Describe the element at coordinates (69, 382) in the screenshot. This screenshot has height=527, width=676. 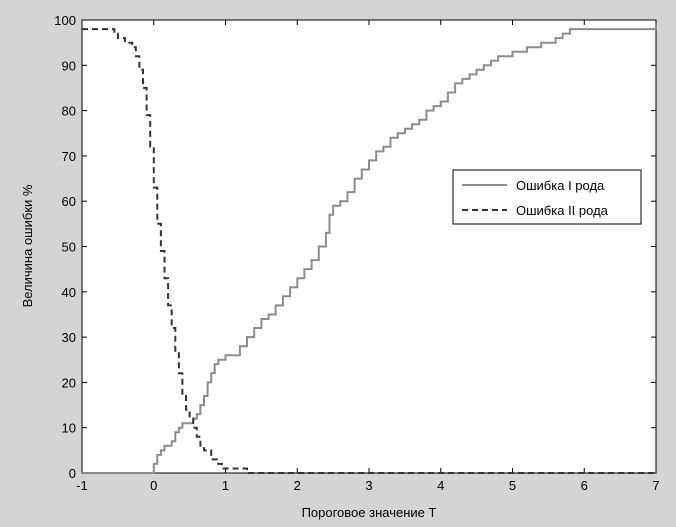
I see `y-tick-label: 20` at that location.